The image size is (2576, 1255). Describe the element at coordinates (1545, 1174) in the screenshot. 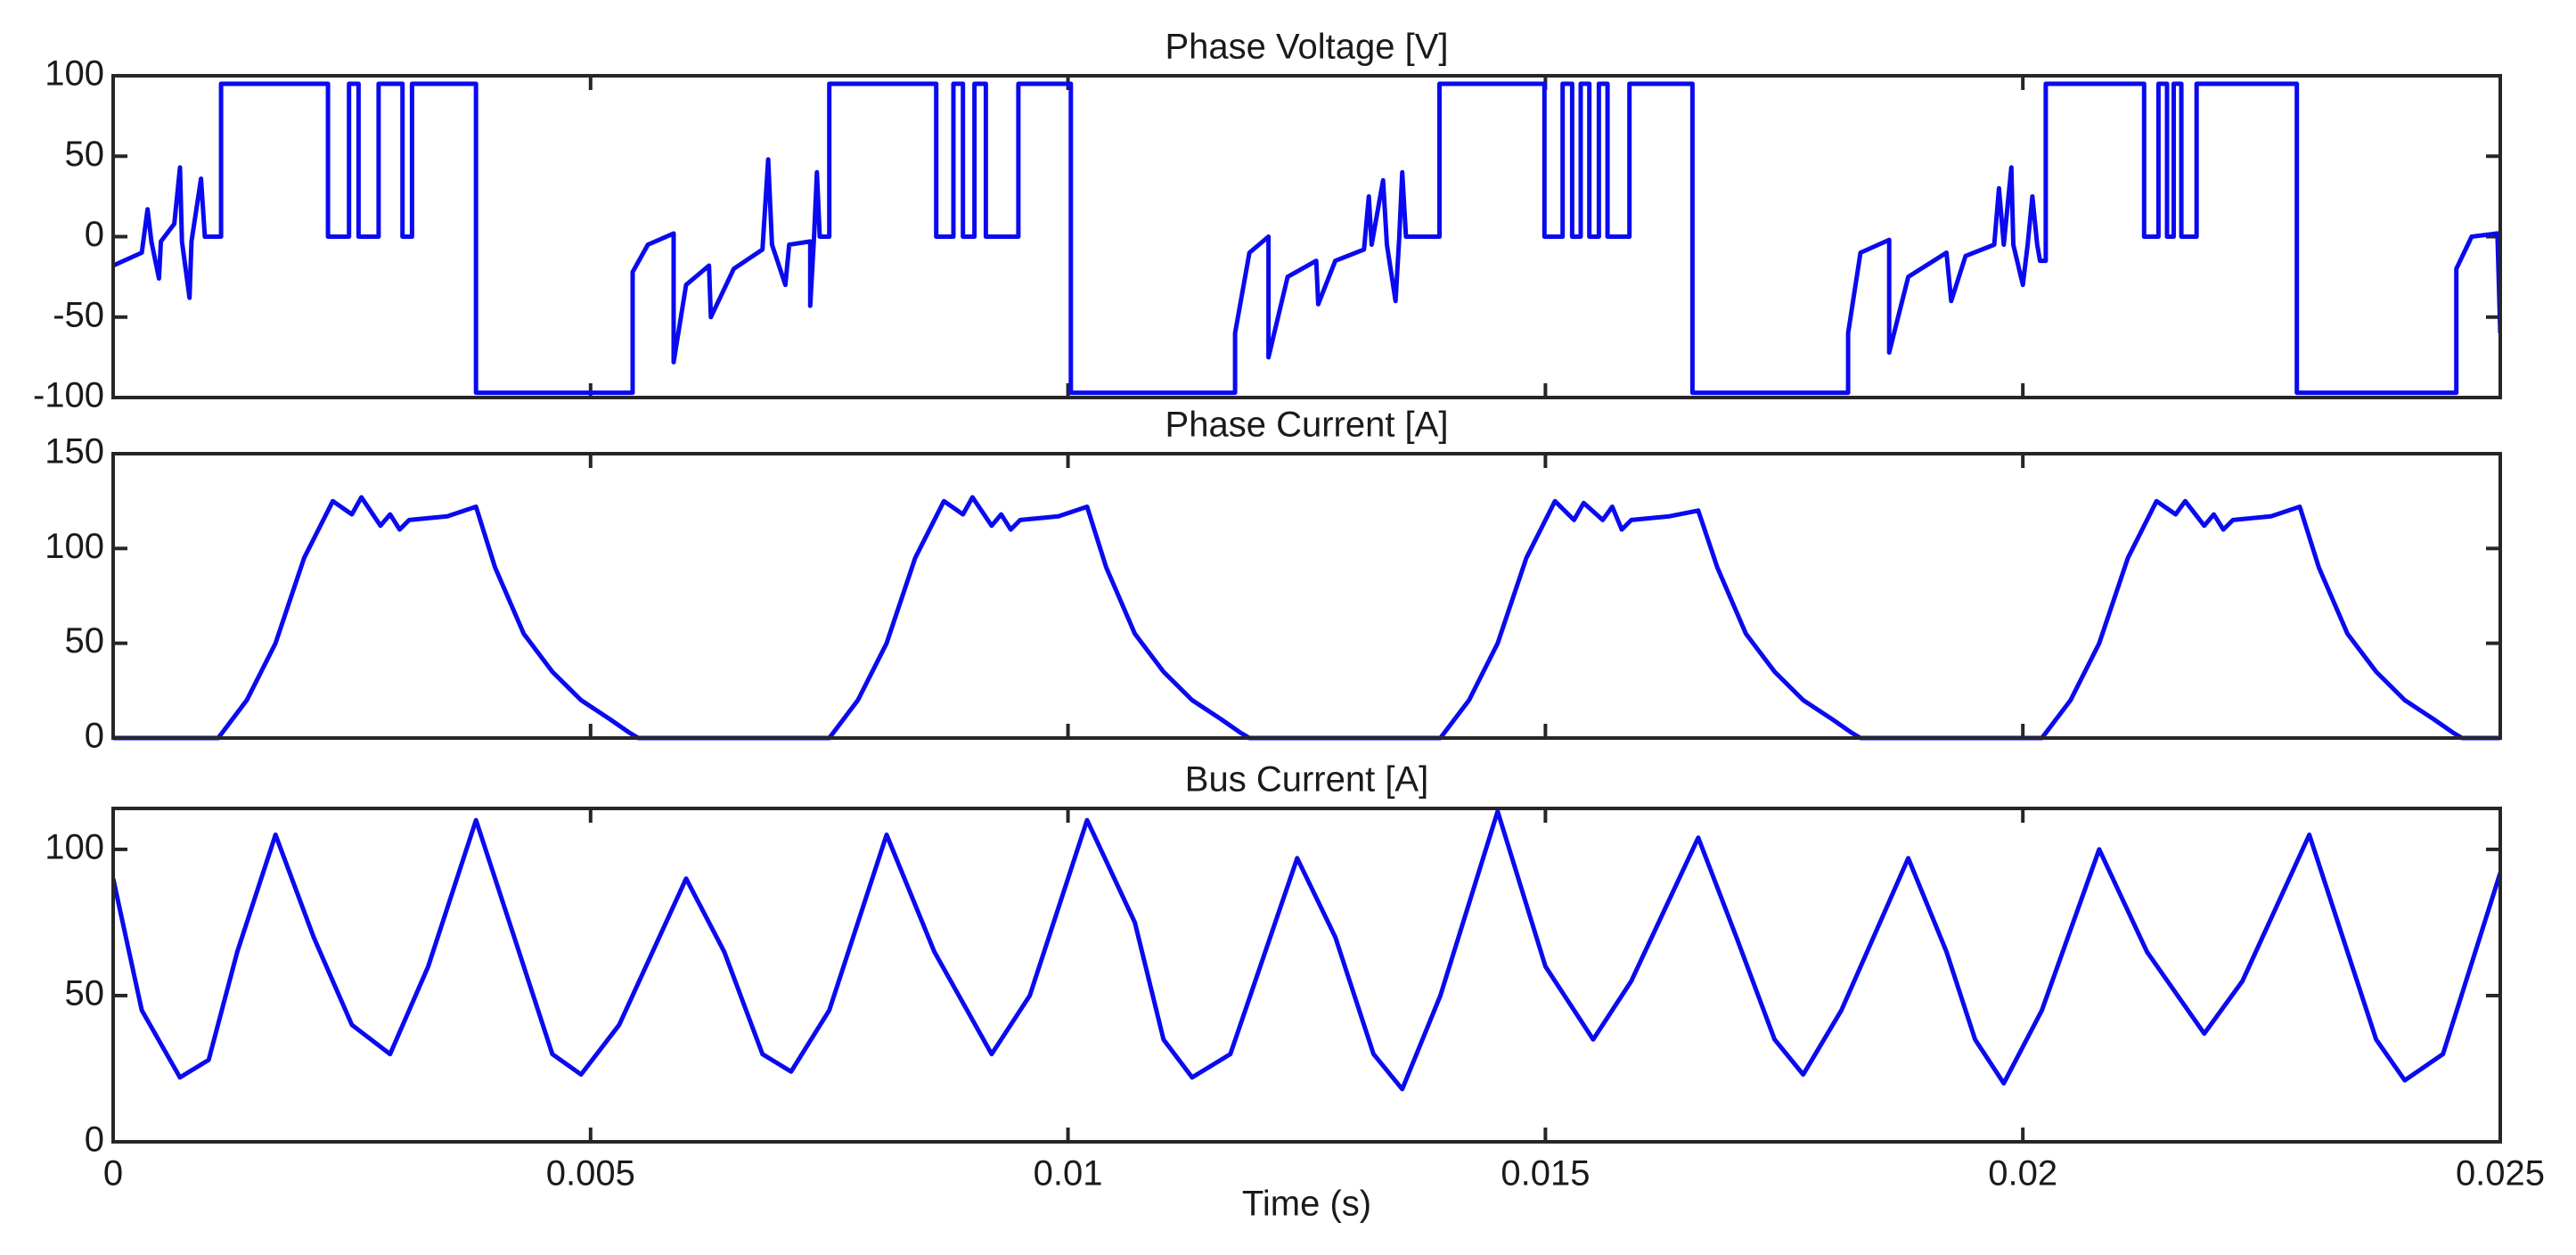

I see `x-tick-label: 0.015` at that location.